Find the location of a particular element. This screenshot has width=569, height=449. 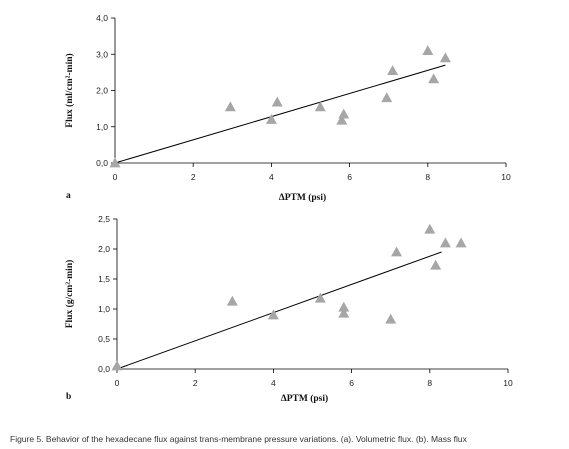

chart-a-y-axis-label: Flux (ml/cm²-min) is located at coordinates (69, 90).